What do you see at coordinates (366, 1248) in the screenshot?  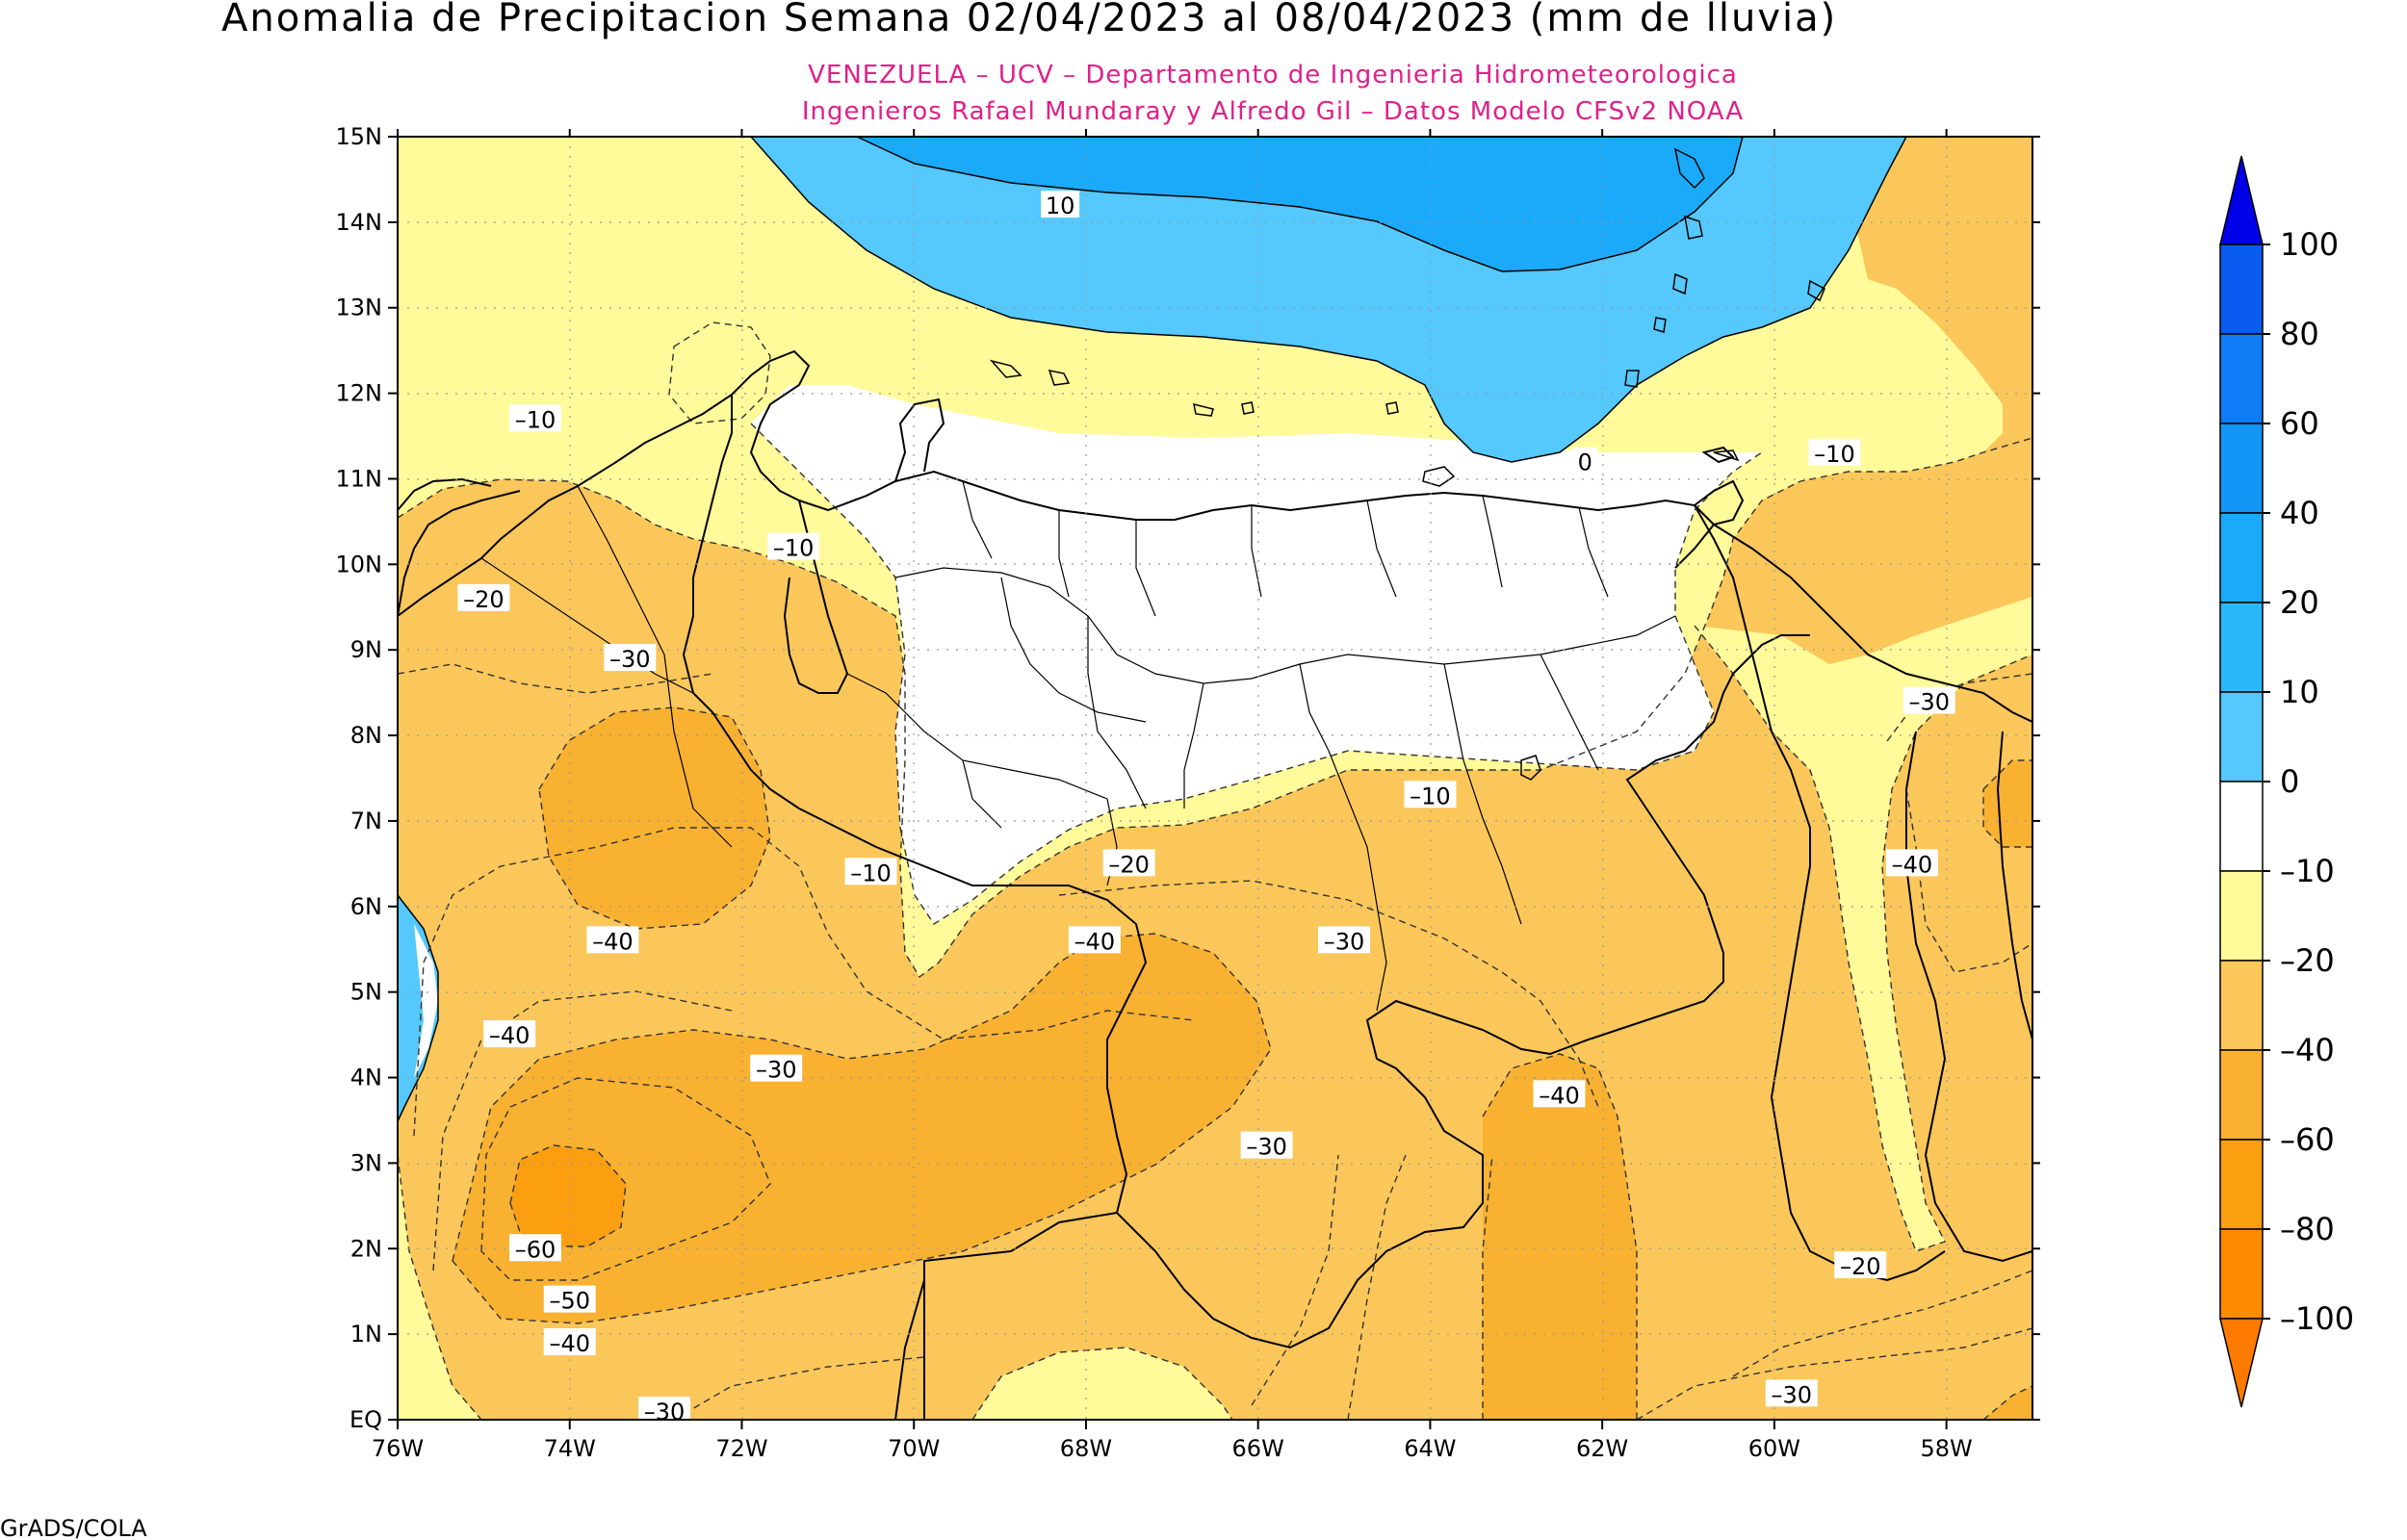 I see `y-tick-label: 2N` at bounding box center [366, 1248].